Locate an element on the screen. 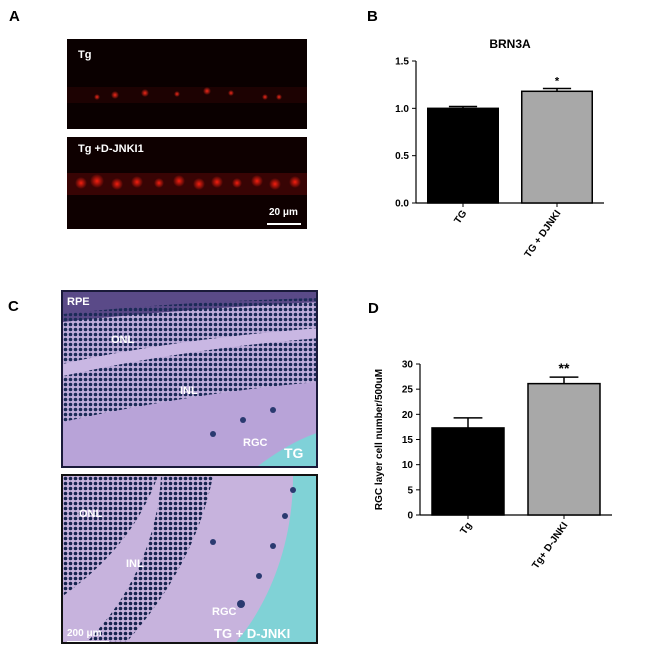  y-axis-label: RGC layer cell number/500uM is located at coordinates (379, 439).